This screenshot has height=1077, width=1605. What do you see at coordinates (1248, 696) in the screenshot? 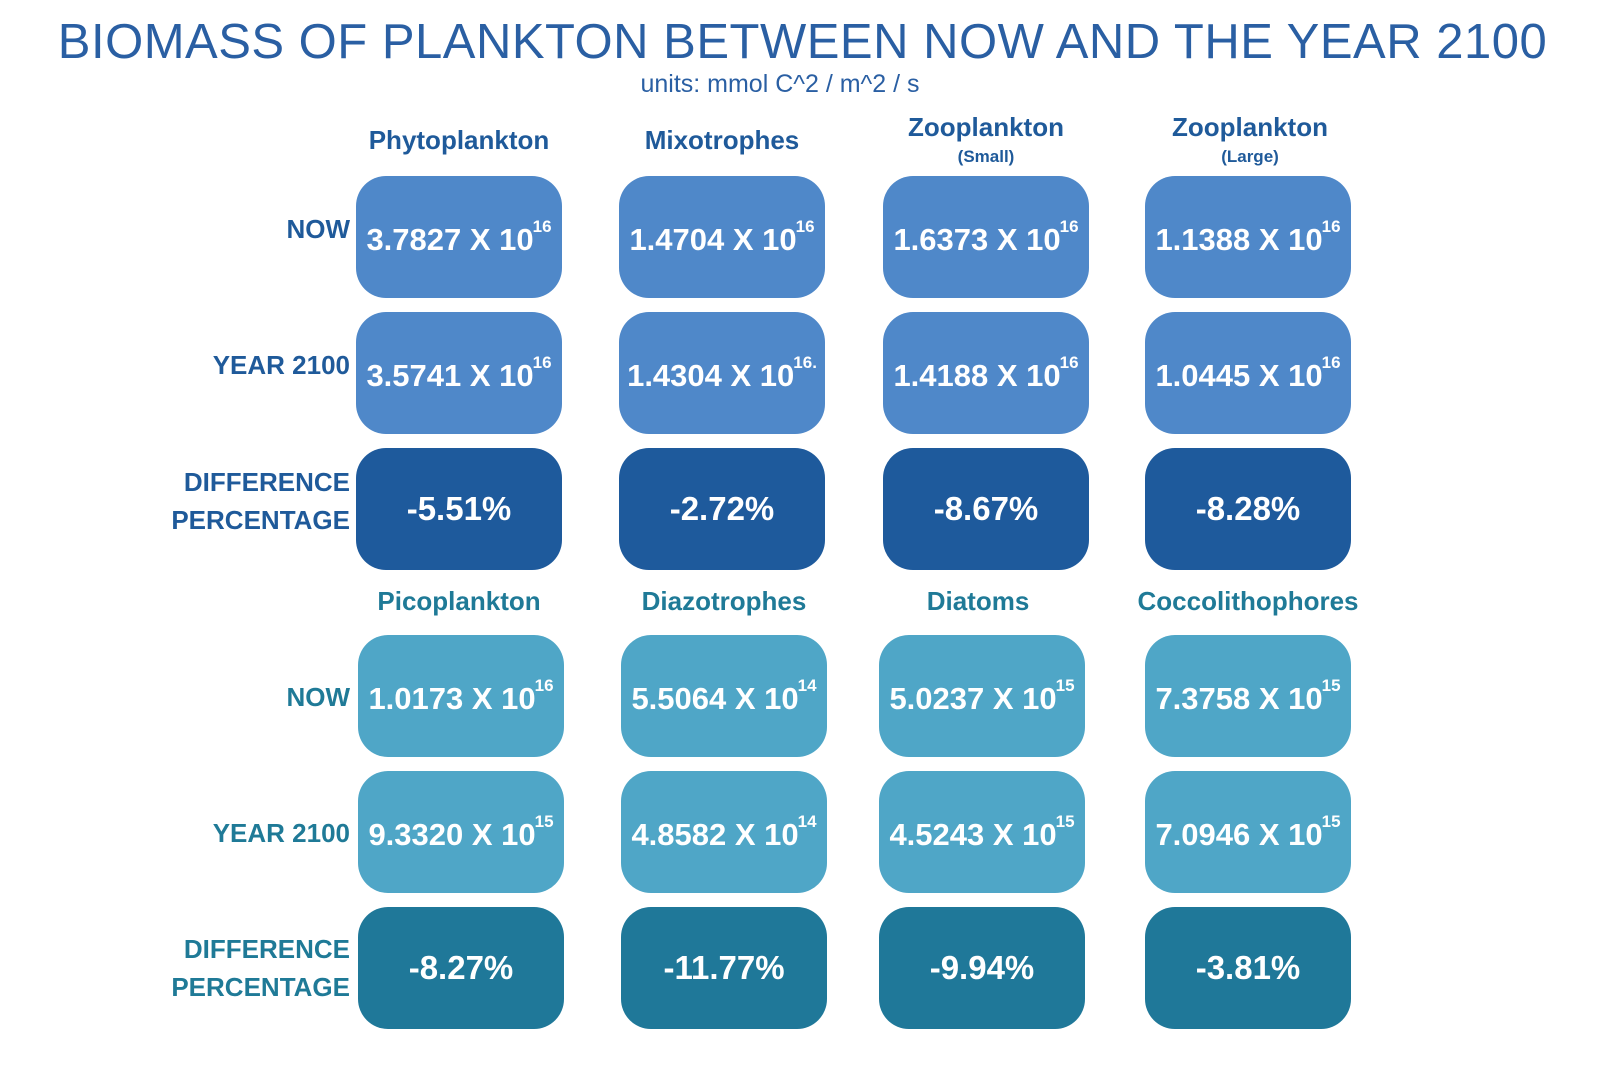
I see `cell-coccolithophores-now: 7.3758 X 1015` at bounding box center [1248, 696].